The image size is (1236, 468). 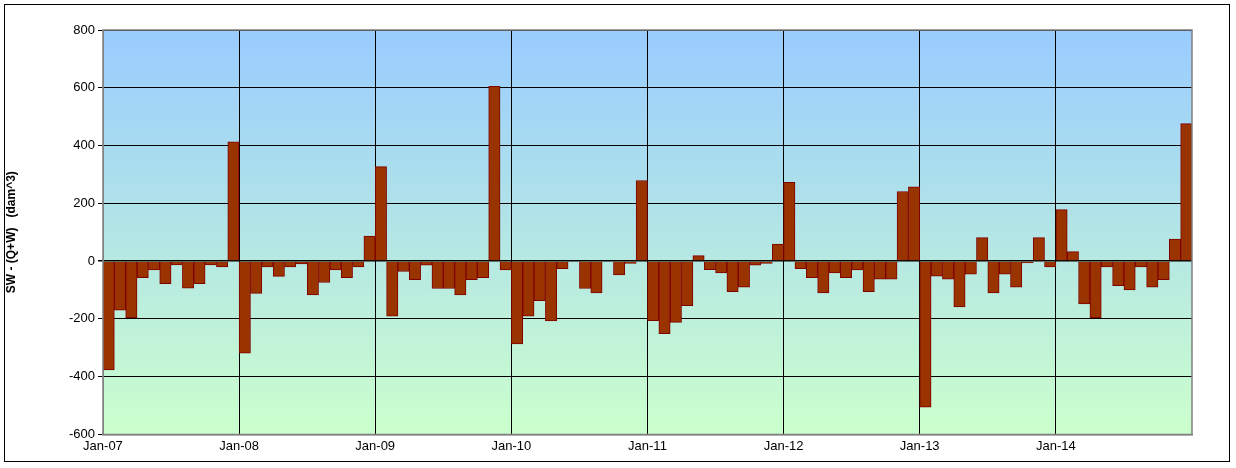 I want to click on y-tick-label: 800, so click(x=84, y=29).